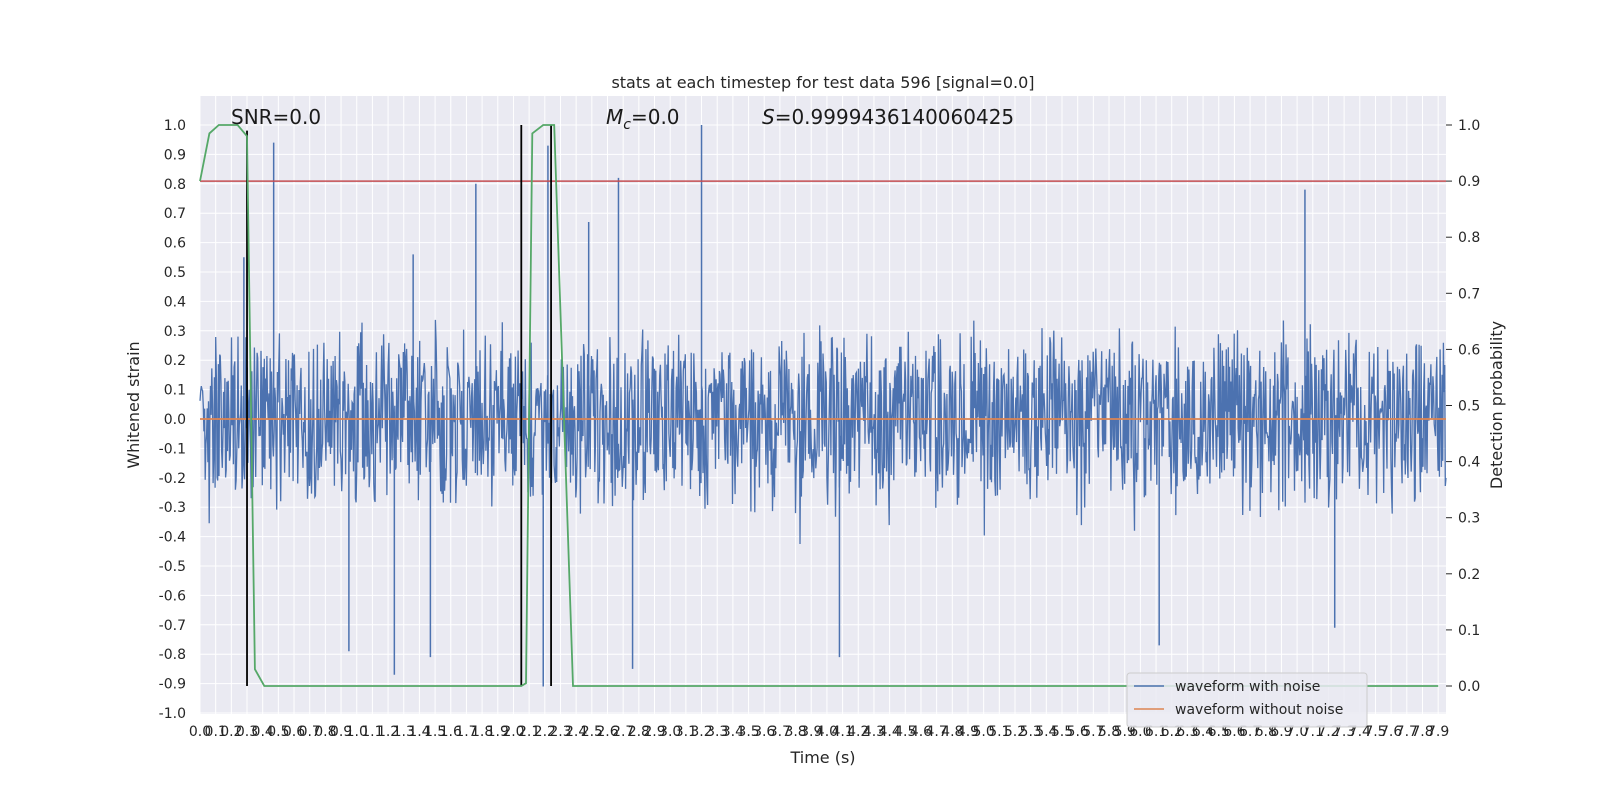 The image size is (1600, 800). What do you see at coordinates (172, 567) in the screenshot?
I see `y-left-tick-label: -0.5` at bounding box center [172, 567].